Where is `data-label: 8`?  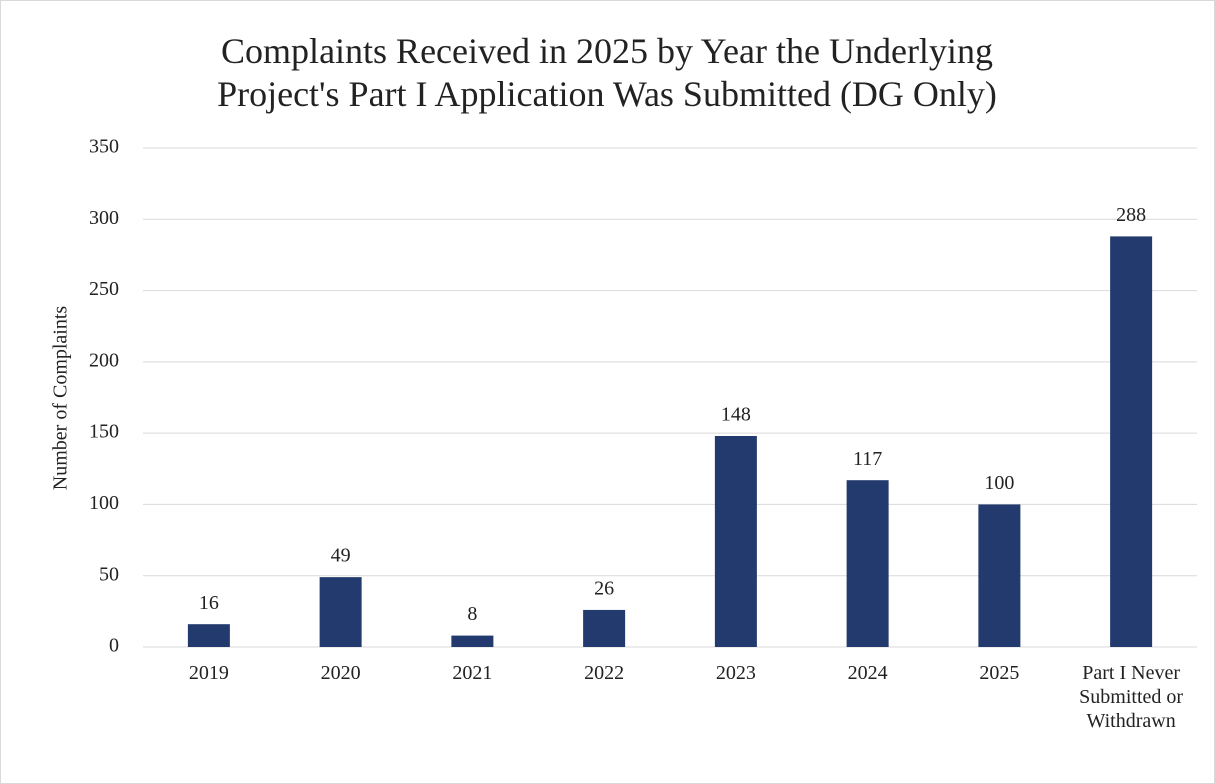
data-label: 8 is located at coordinates (472, 614).